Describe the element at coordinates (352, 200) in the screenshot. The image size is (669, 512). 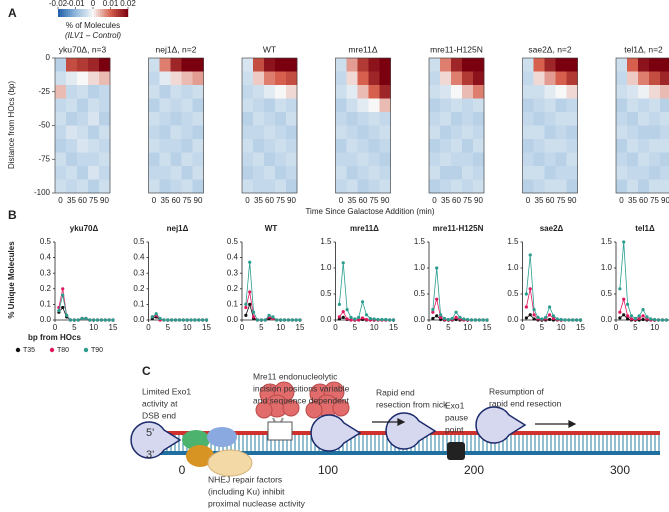
I see `x-tick-label: 35` at that location.